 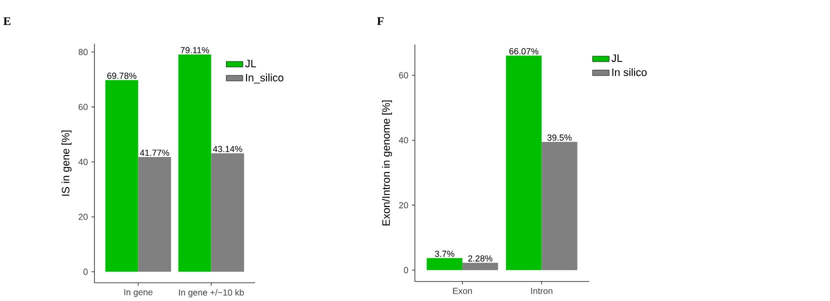 I want to click on y-axis-title: Exon/Intron in genome [%], so click(x=387, y=163).